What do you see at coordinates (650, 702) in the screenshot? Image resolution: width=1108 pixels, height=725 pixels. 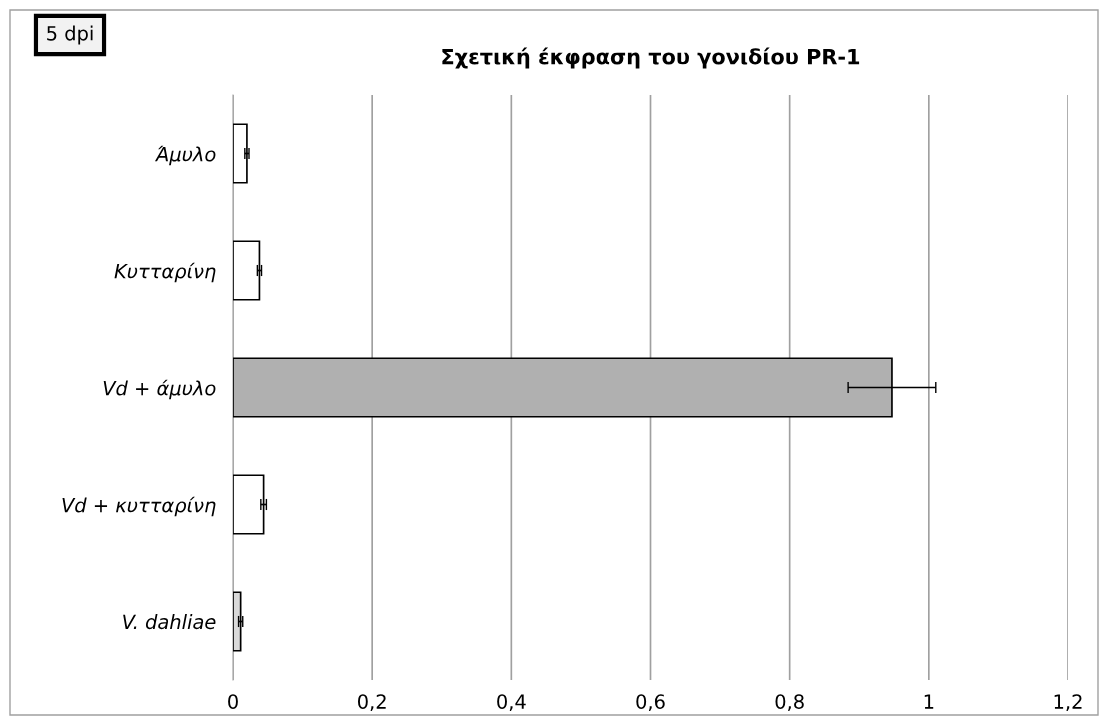 I see `x-tick-label: 0,6` at bounding box center [650, 702].